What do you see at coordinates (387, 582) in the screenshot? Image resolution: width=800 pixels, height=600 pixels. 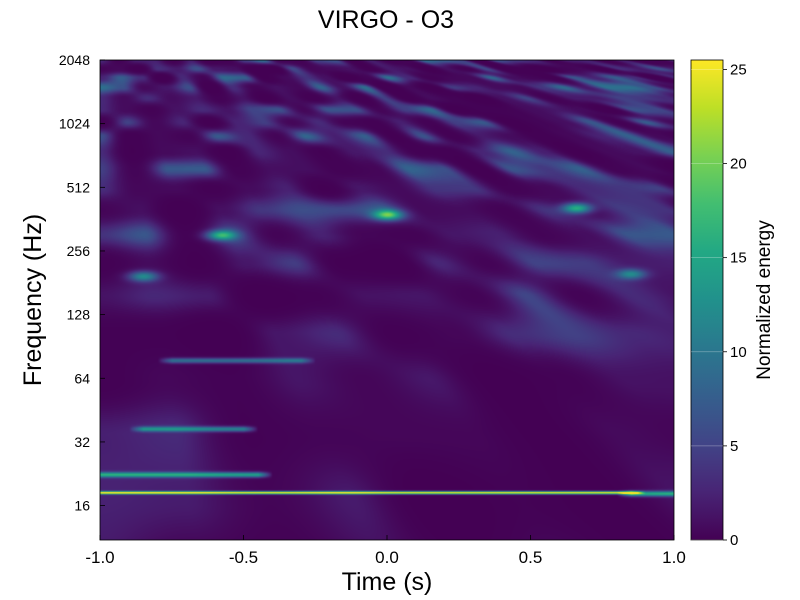 I see `x-axis-label: Time (s)` at bounding box center [387, 582].